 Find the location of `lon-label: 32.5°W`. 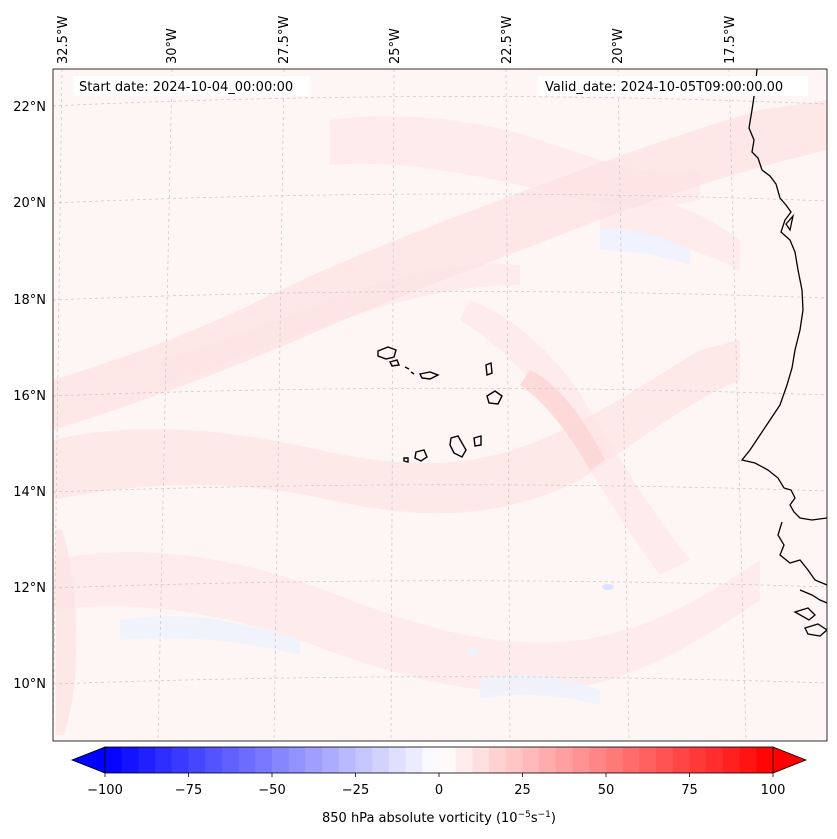

lon-label: 32.5°W is located at coordinates (63, 40).